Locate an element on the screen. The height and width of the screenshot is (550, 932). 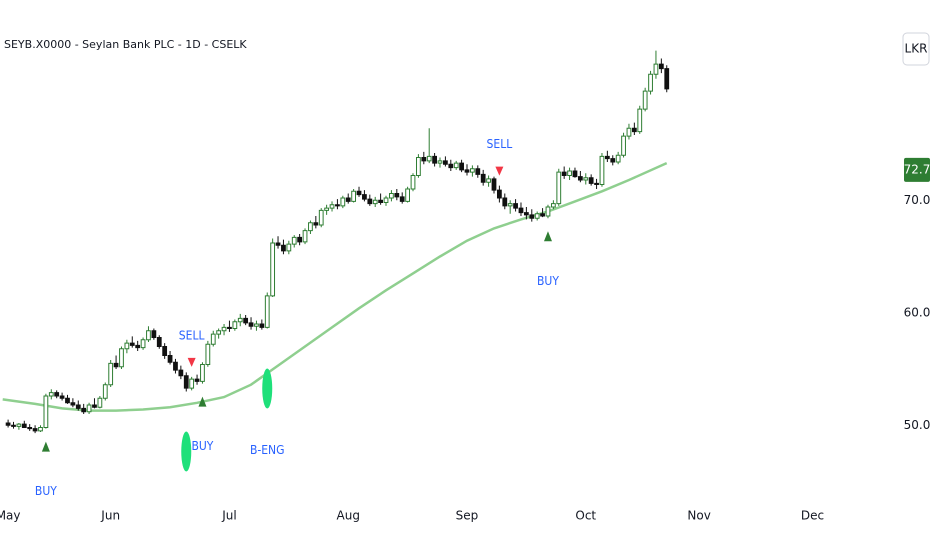
currency: LKR is located at coordinates (916, 49).